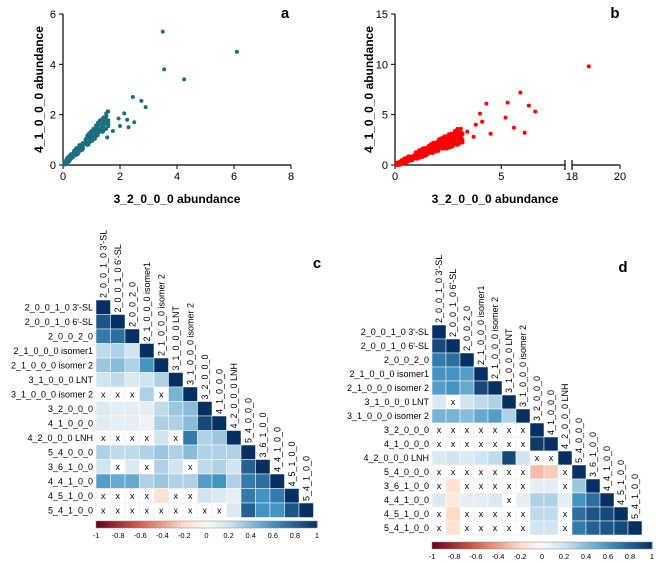 This screenshot has width=656, height=563. Describe the element at coordinates (317, 263) in the screenshot. I see `panel-label: c` at that location.